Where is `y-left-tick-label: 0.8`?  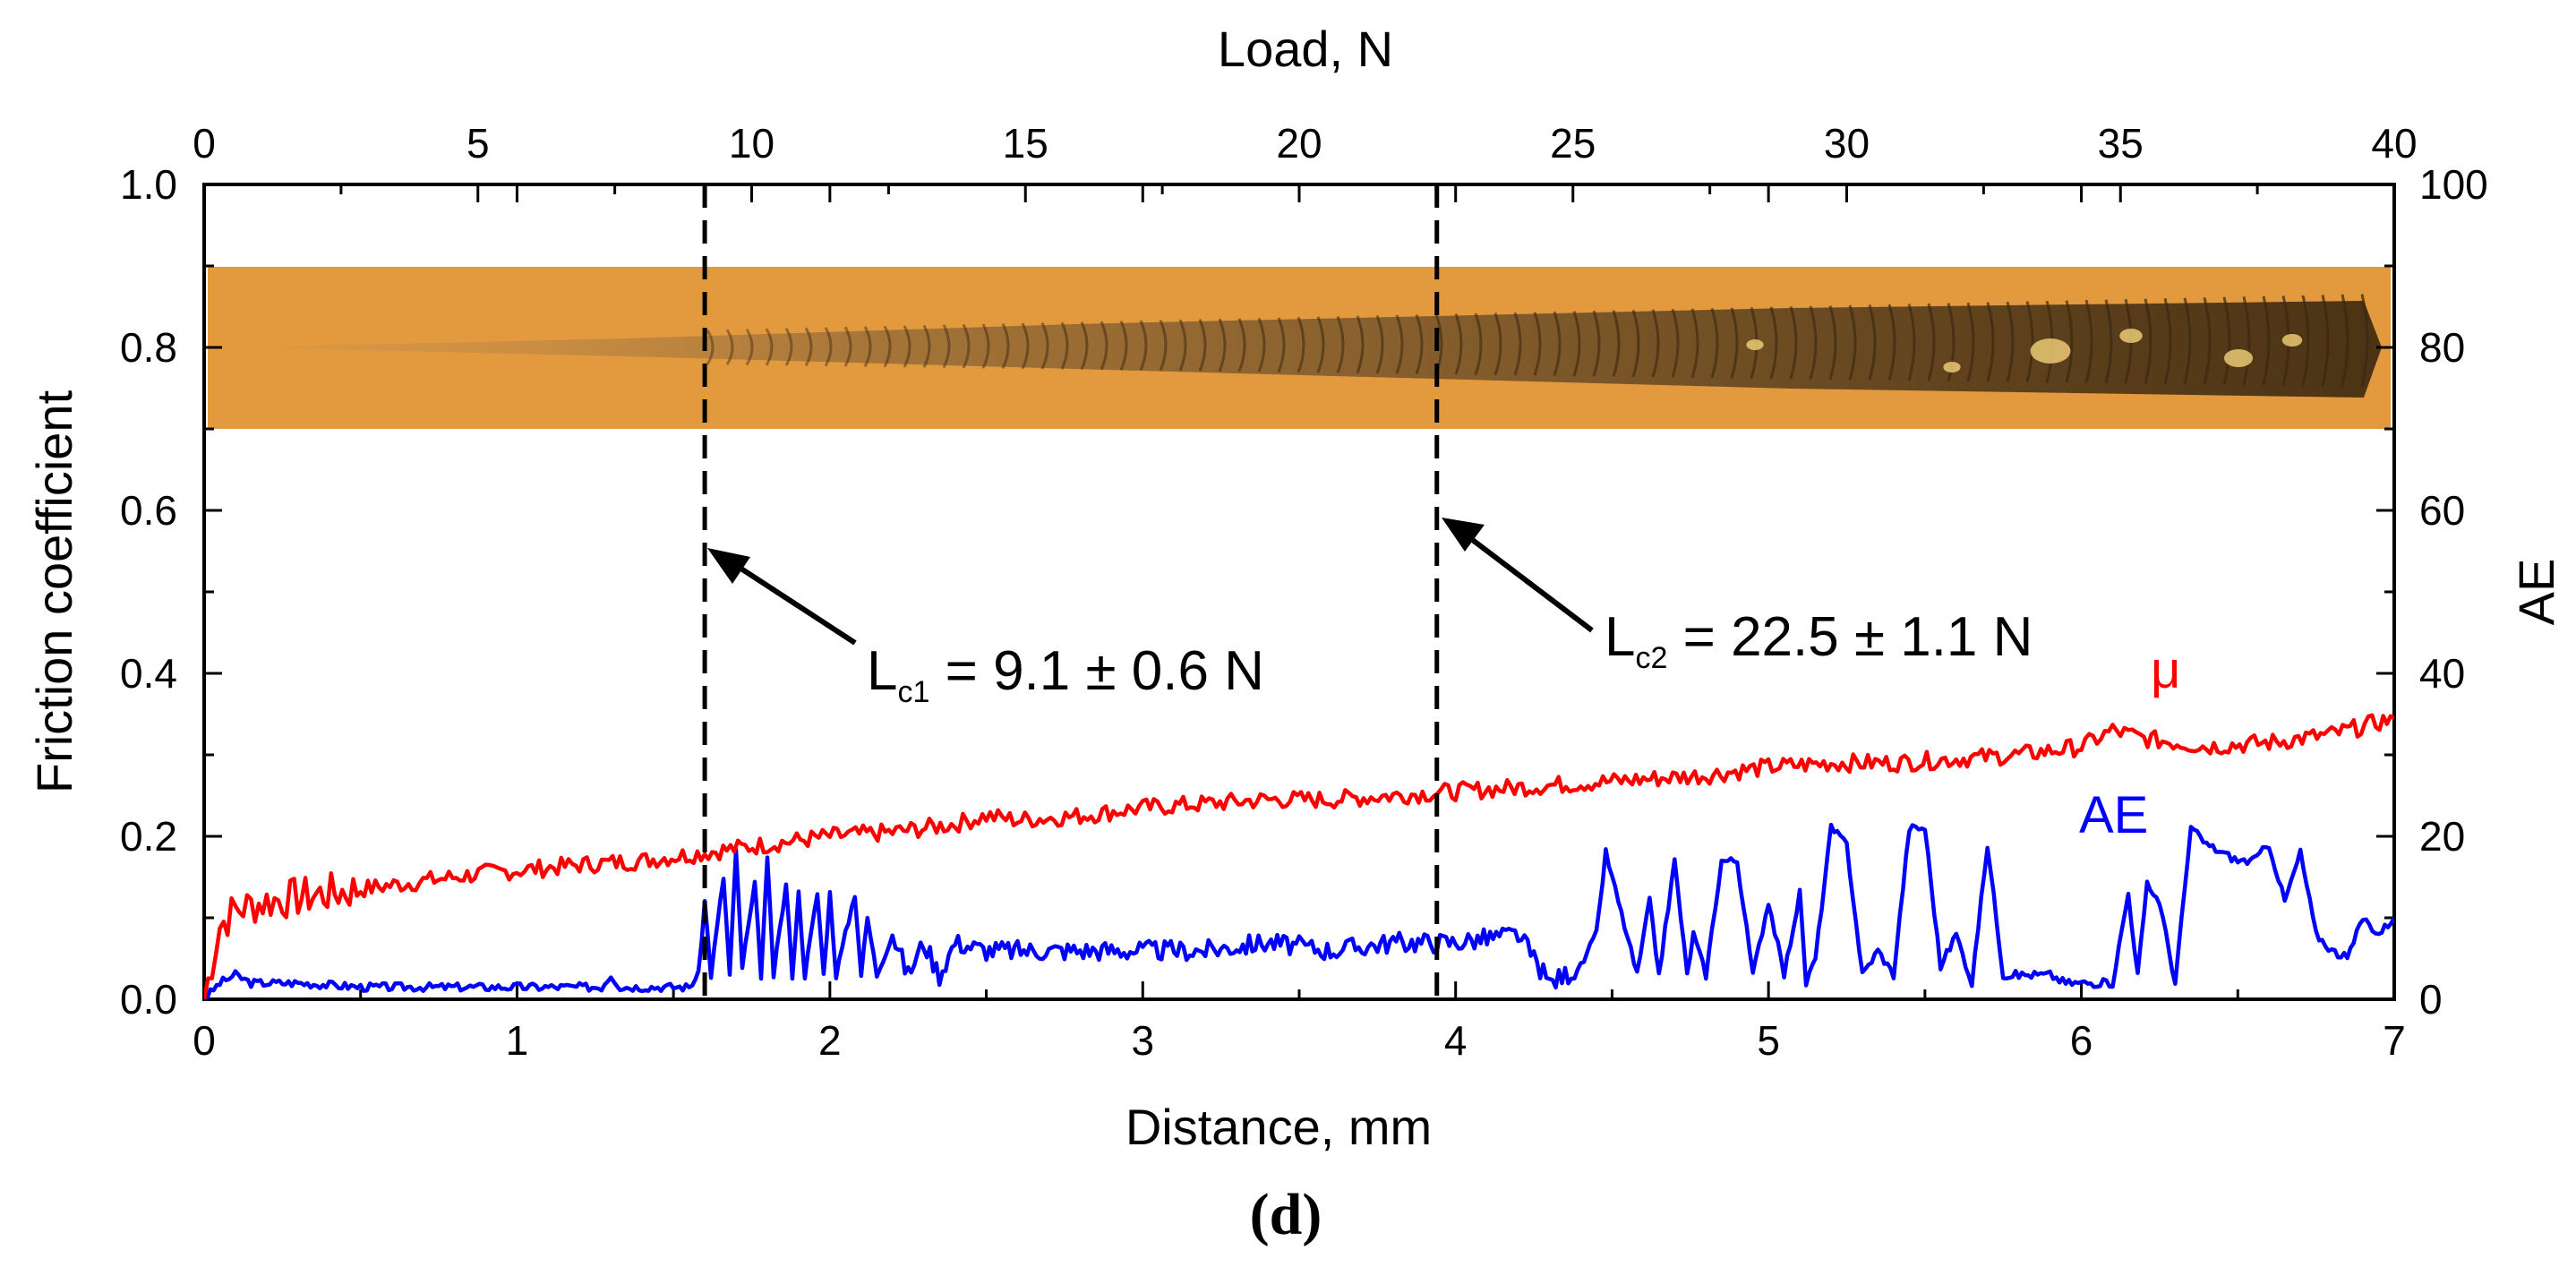 y-left-tick-label: 0.8 is located at coordinates (148, 347).